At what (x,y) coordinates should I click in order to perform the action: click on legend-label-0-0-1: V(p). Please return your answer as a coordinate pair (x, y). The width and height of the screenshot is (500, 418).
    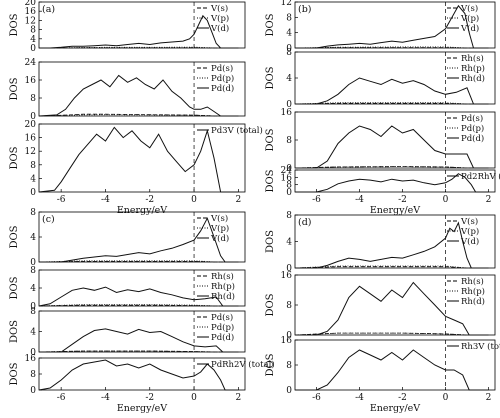
    Looking at the image, I should click on (219, 18).